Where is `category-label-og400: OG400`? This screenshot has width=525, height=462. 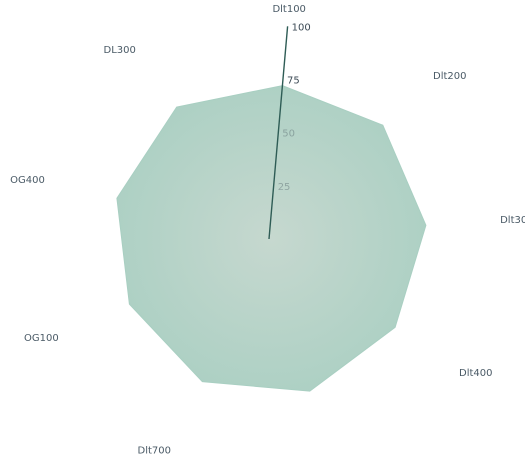
category-label-og400: OG400 is located at coordinates (27, 180).